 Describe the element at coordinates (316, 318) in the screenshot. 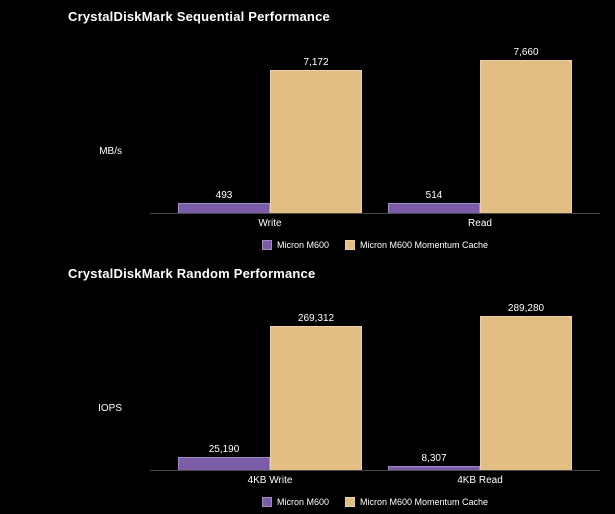

I see `bar-value-label: 269,312` at that location.